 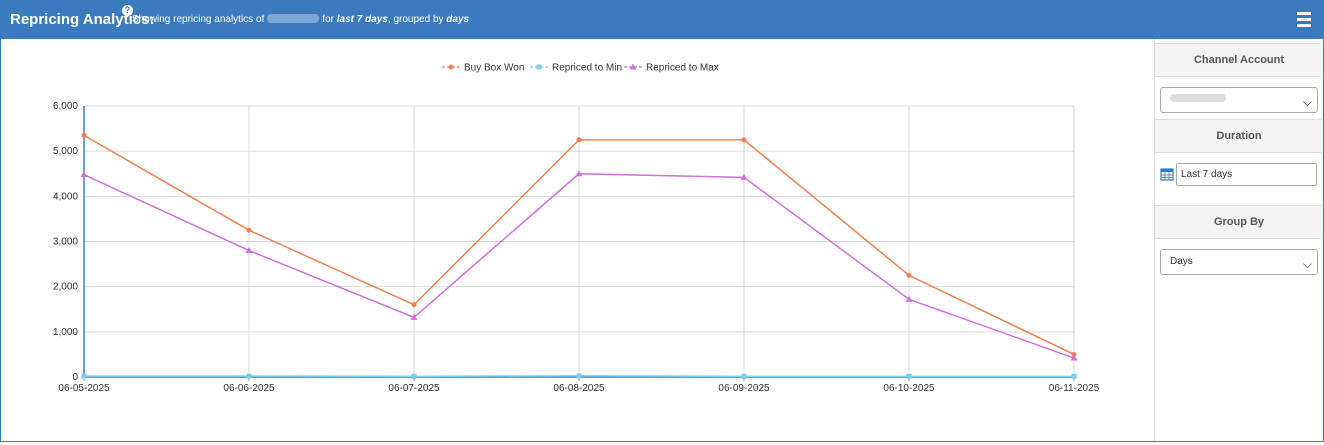 I want to click on y-tick-label: 2,000, so click(x=65, y=287).